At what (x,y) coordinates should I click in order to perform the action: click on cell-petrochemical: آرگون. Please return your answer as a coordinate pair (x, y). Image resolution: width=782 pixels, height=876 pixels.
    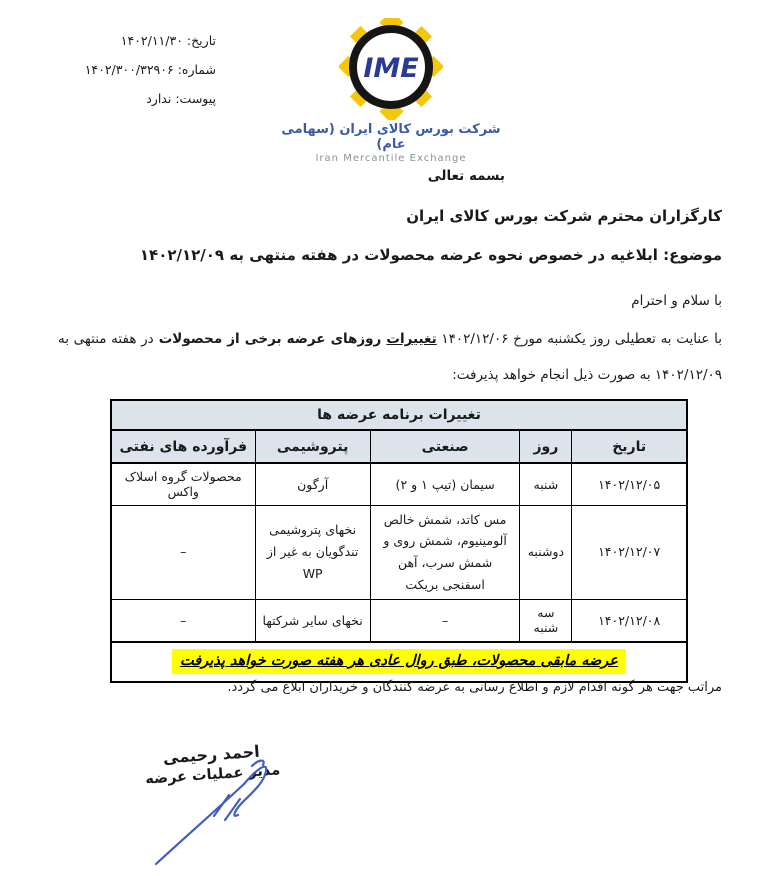
    Looking at the image, I should click on (312, 484).